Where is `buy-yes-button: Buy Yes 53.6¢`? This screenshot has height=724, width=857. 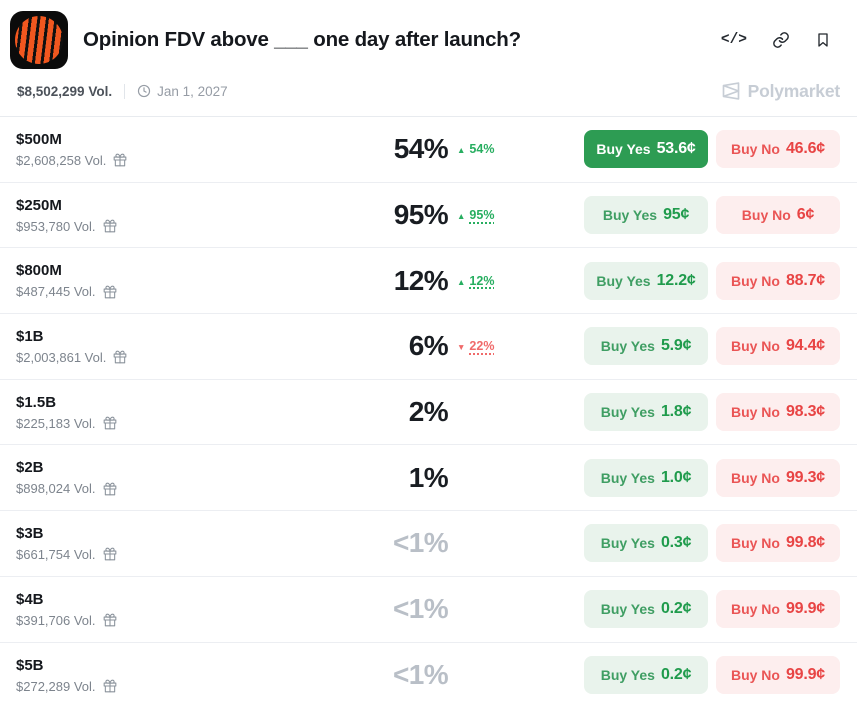 buy-yes-button: Buy Yes 53.6¢ is located at coordinates (646, 149).